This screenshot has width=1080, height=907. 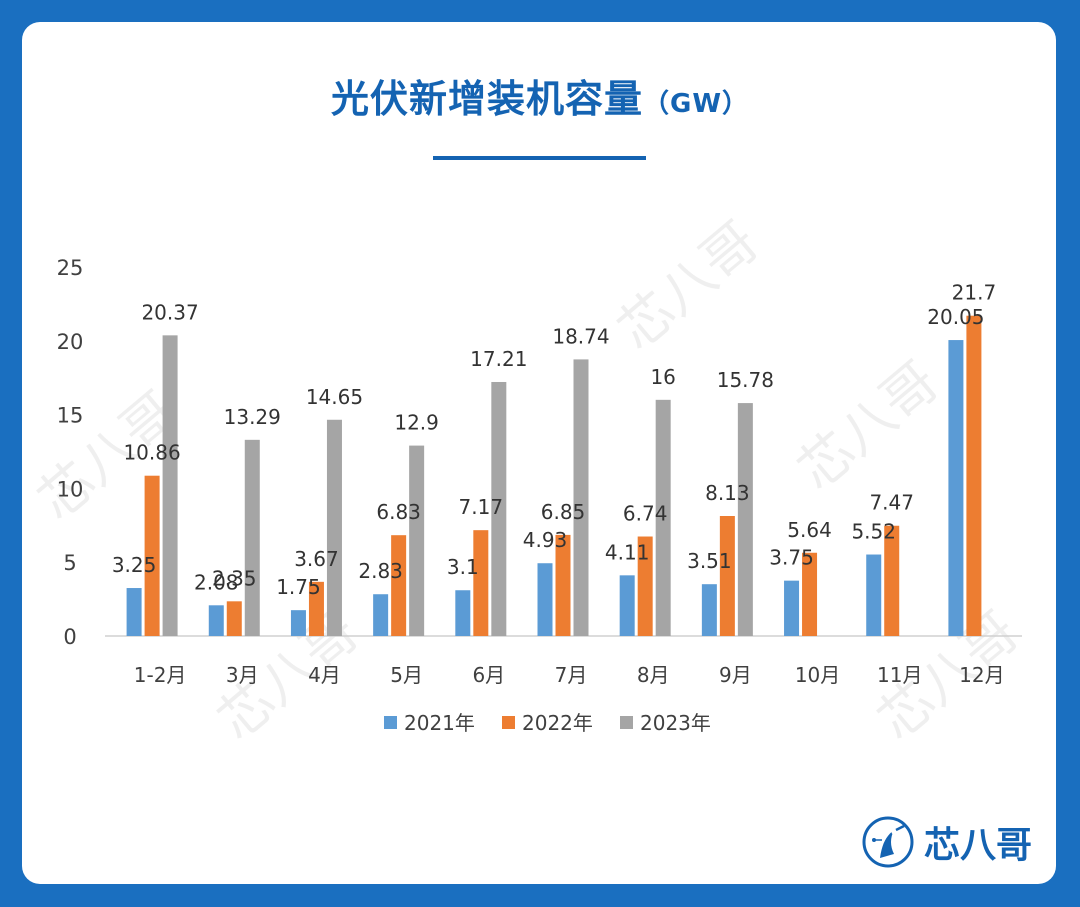 What do you see at coordinates (978, 845) in the screenshot?
I see `brand-name: 芯八哥` at bounding box center [978, 845].